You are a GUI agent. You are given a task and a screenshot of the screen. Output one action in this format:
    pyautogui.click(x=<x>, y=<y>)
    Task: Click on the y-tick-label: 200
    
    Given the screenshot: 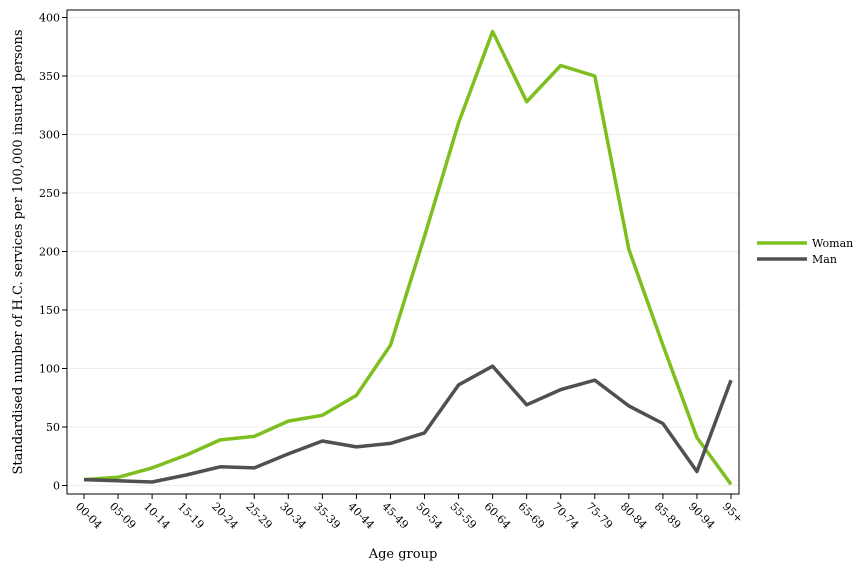 What is the action you would take?
    pyautogui.click(x=49, y=252)
    